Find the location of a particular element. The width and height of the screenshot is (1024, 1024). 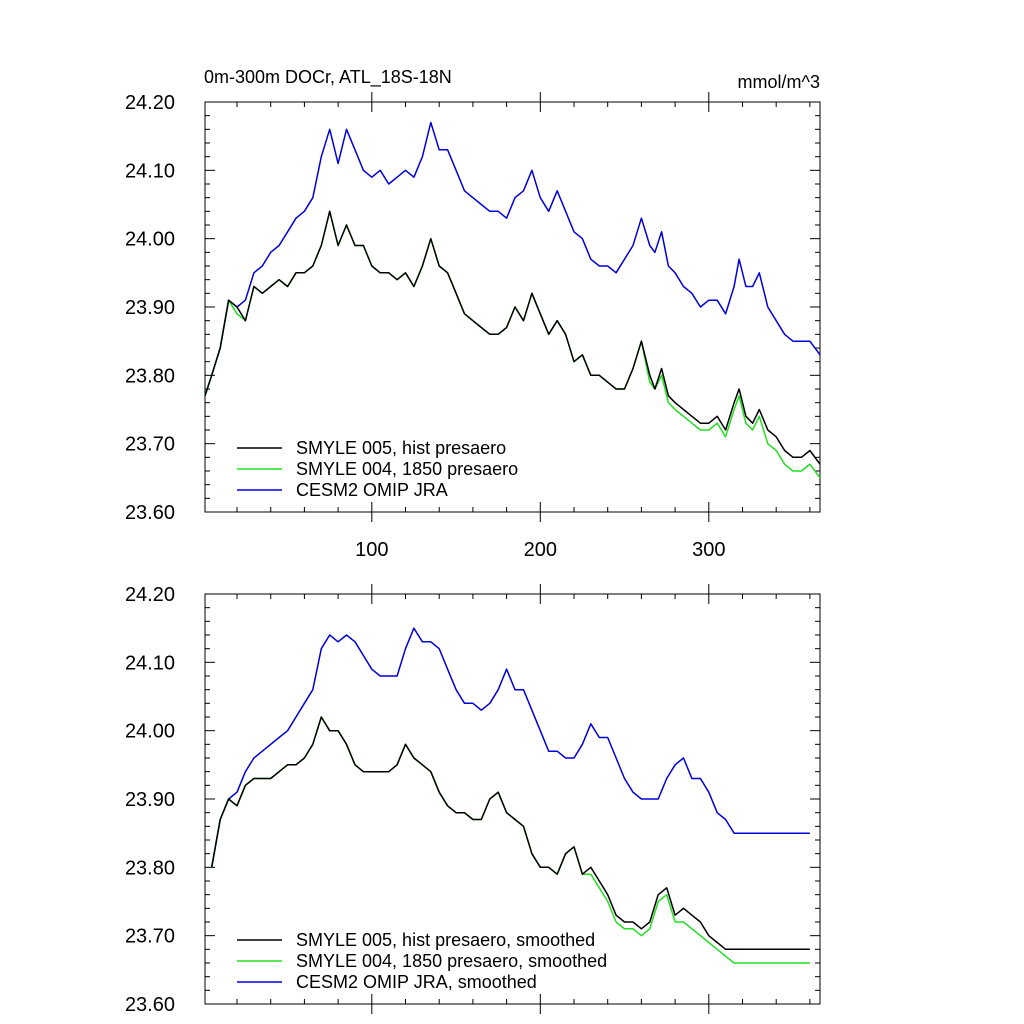

legend-label: SMYLE 004, 1850 presaero, smoothed is located at coordinates (451, 961).